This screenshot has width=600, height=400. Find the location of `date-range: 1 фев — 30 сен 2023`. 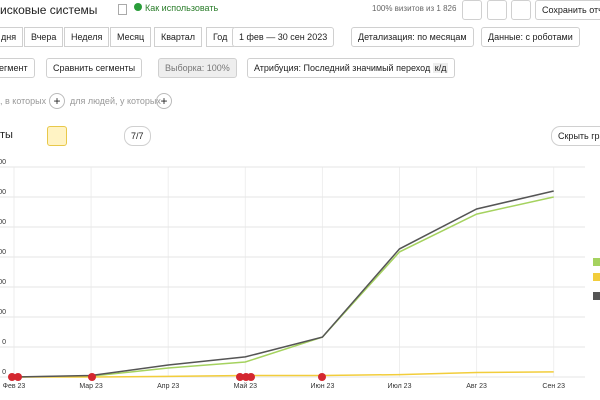

date-range: 1 фев — 30 сен 2023 is located at coordinates (283, 37).